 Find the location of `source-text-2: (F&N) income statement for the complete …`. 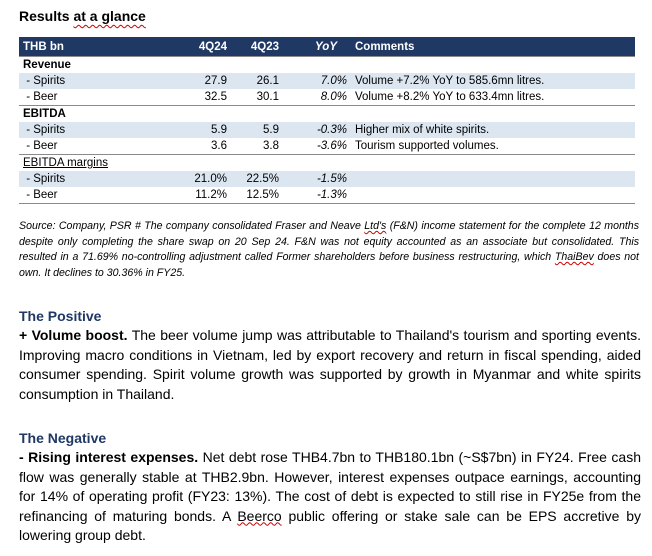

source-text-2: (F&N) income statement for the complete … is located at coordinates (329, 241).